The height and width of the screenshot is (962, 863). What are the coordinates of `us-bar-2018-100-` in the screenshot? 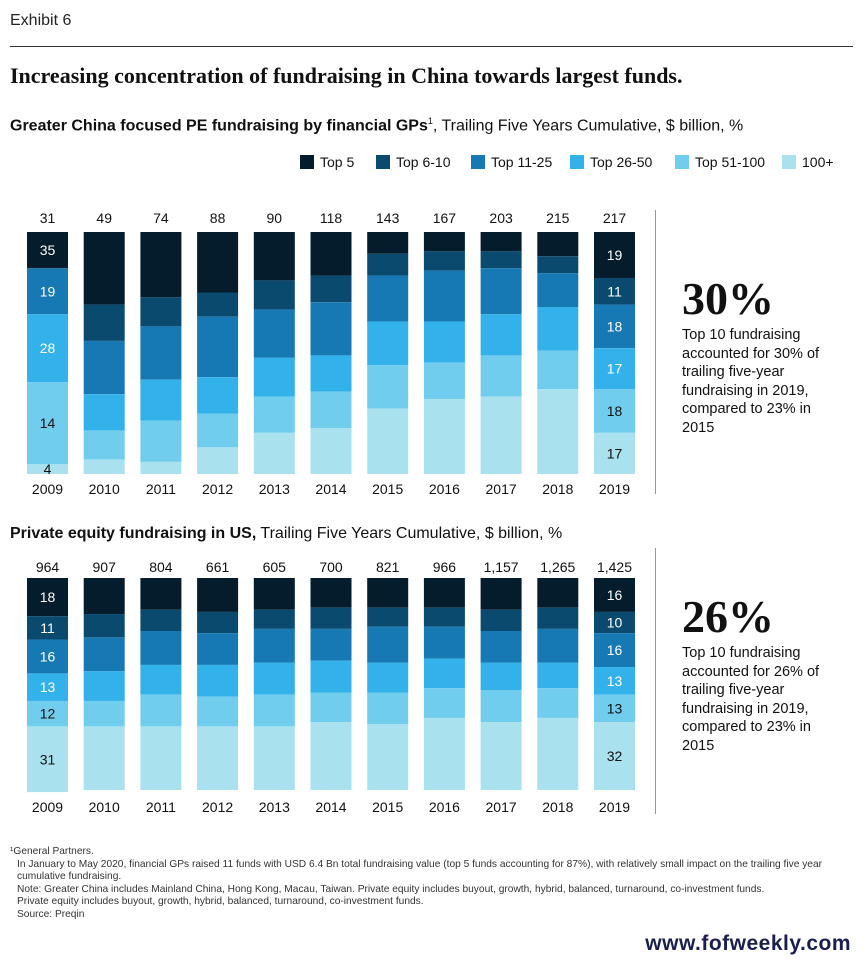 It's located at (558, 753).